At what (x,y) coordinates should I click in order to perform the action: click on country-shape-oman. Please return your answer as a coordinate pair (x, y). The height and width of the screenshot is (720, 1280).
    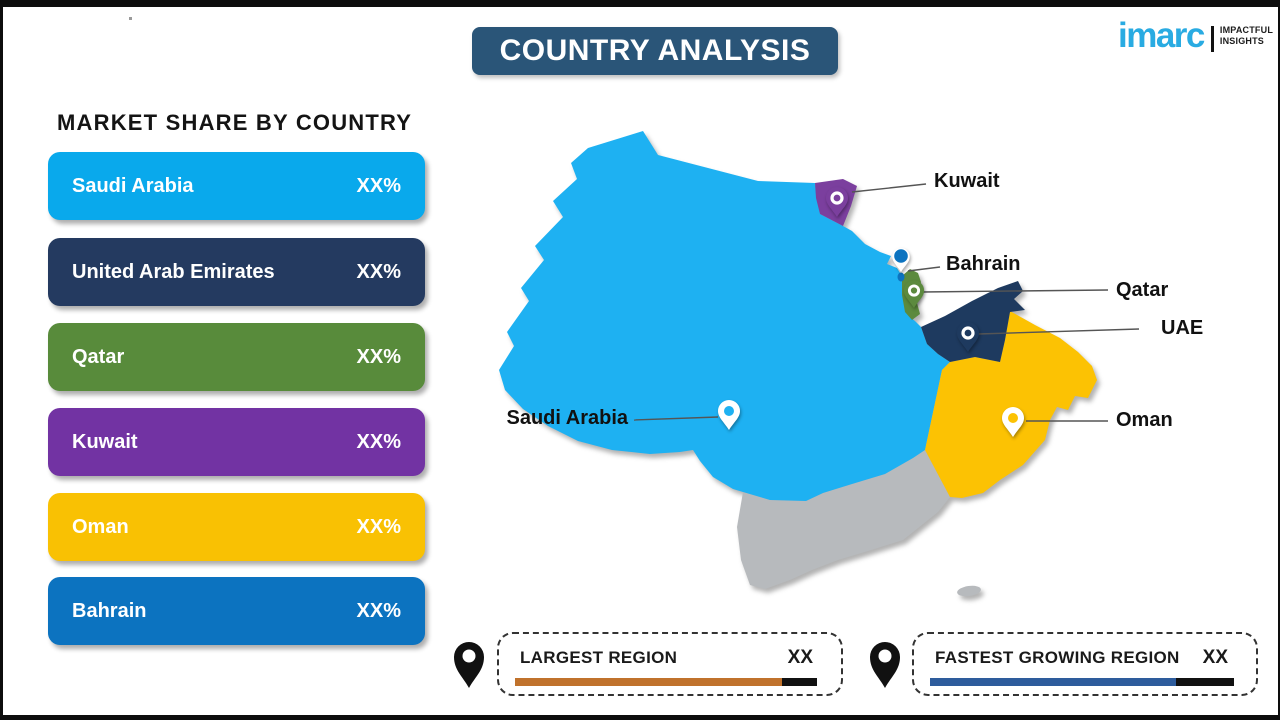
    Looking at the image, I should click on (1011, 404).